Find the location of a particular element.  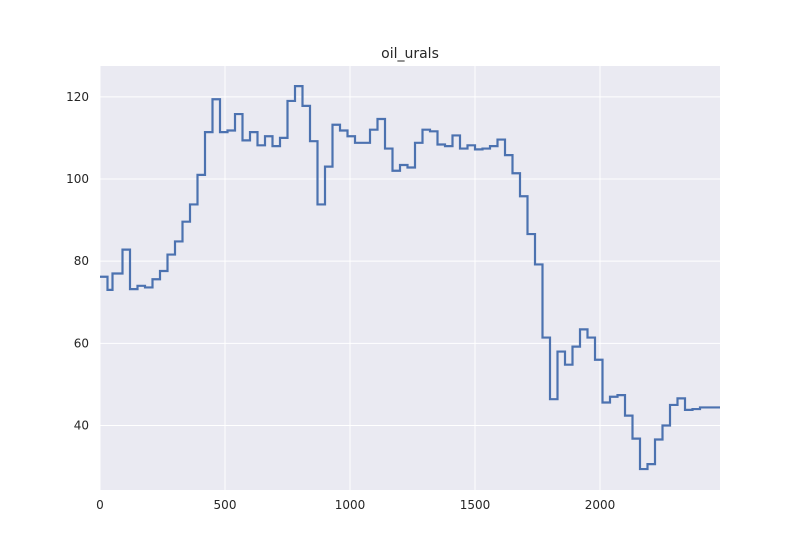

y-tick-label: 60 is located at coordinates (81, 343).